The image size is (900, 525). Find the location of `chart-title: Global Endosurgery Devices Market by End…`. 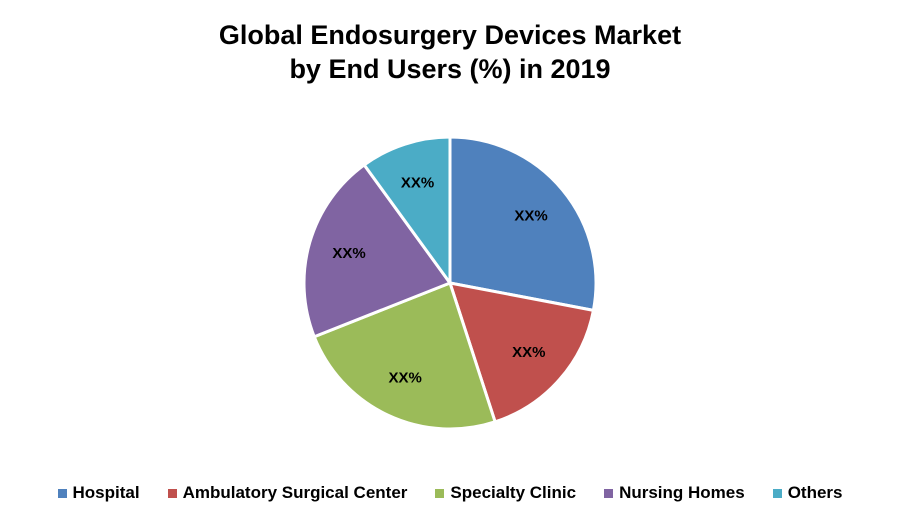

chart-title: Global Endosurgery Devices Market by End… is located at coordinates (450, 52).